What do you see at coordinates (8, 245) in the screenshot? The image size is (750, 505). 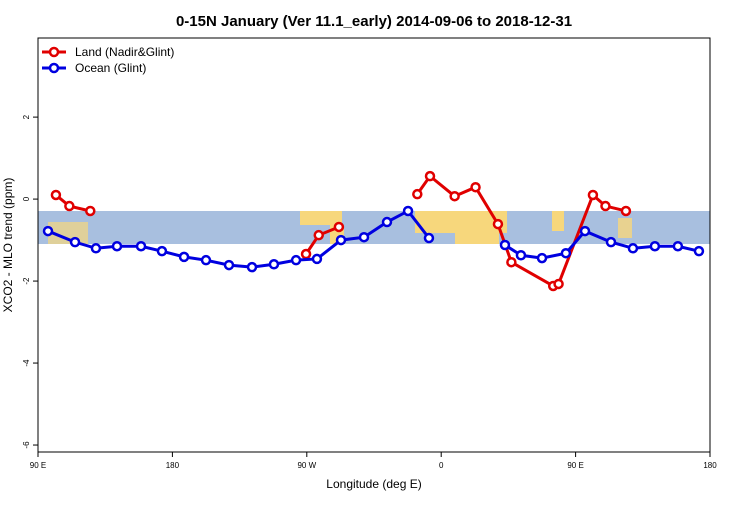 I see `y-axis-label: XCO2 - MLO trend (ppm)` at bounding box center [8, 245].